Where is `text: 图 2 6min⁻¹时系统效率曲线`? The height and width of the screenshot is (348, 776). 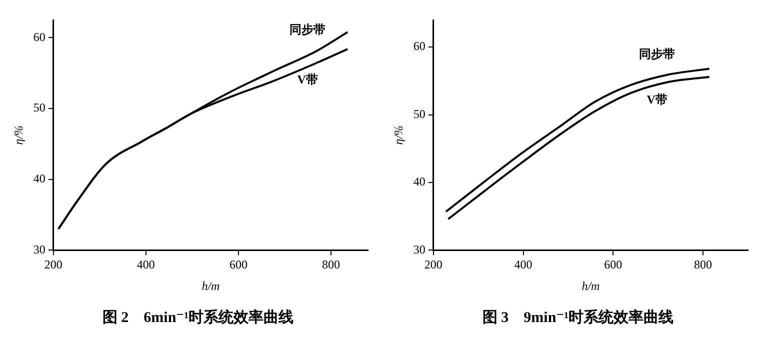
text: 图 2 6min⁻¹时系统效率曲线 is located at coordinates (198, 317).